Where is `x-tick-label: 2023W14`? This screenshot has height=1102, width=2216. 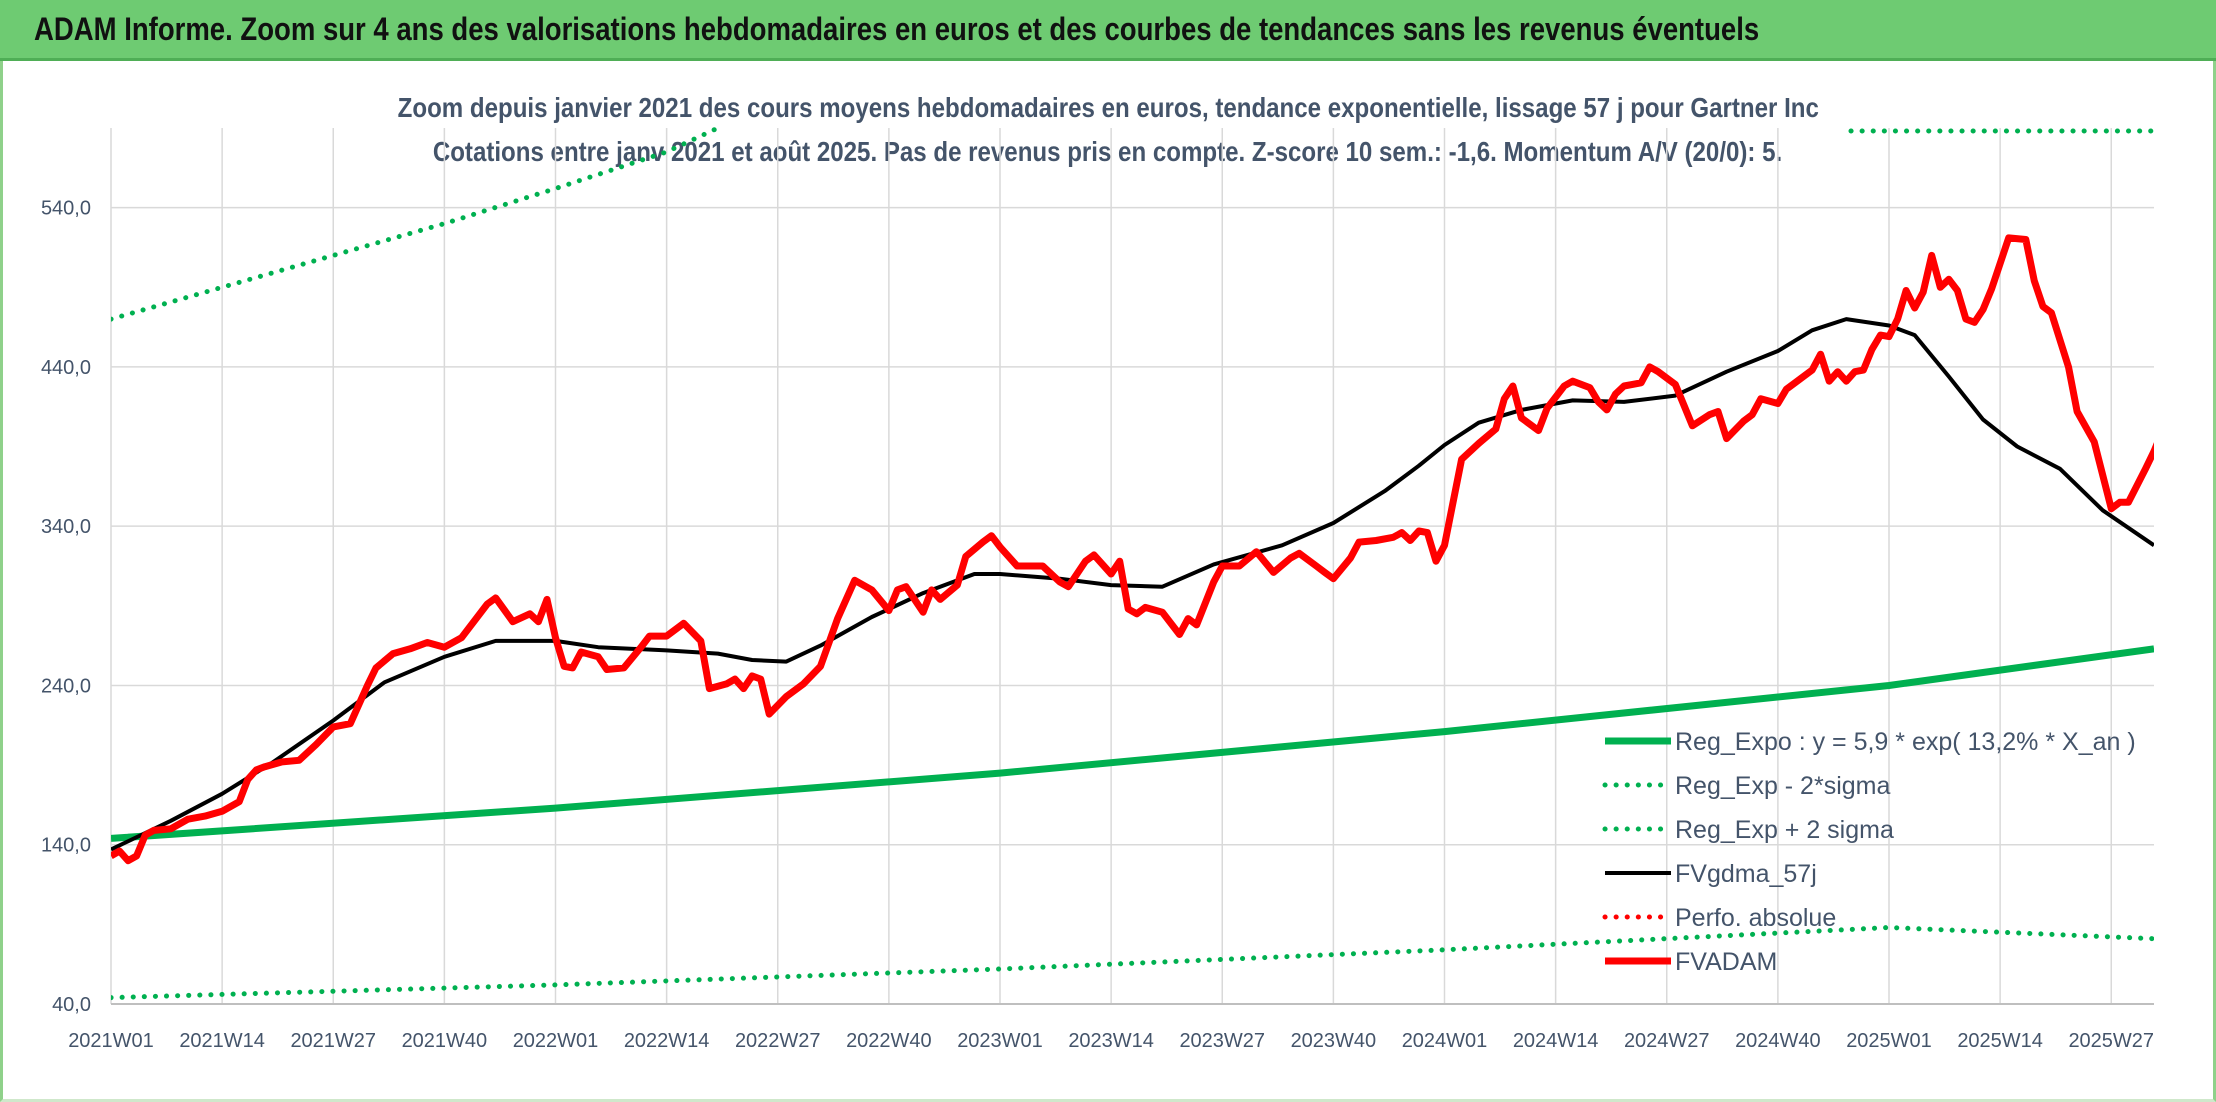 x-tick-label: 2023W14 is located at coordinates (1111, 1041).